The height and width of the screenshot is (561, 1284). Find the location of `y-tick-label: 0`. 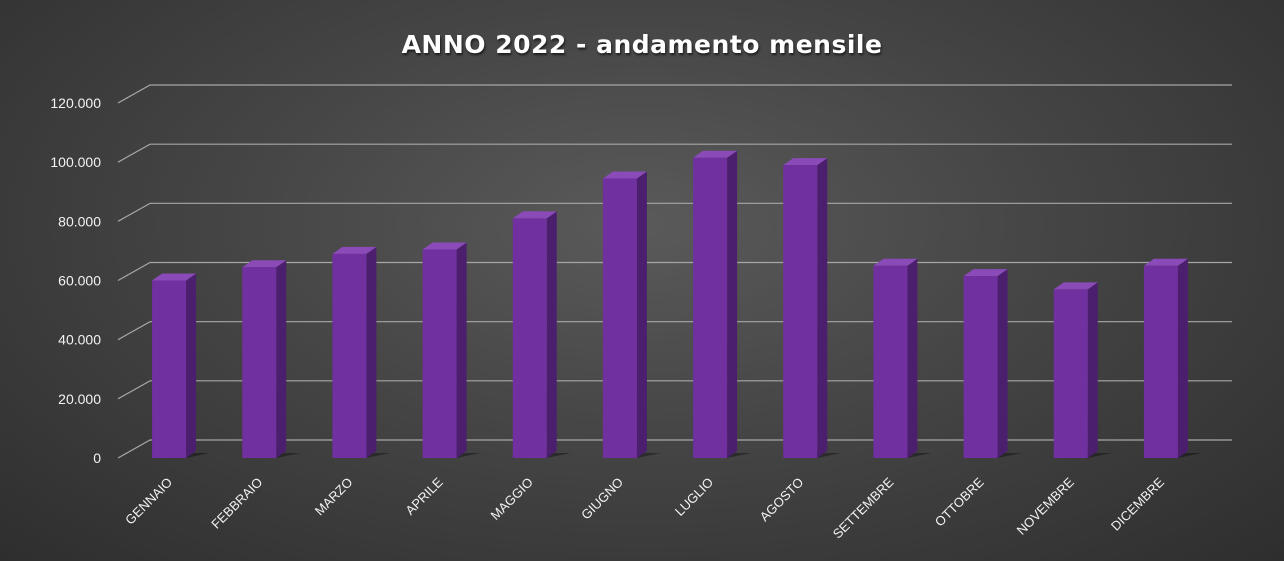

y-tick-label: 0 is located at coordinates (97, 458).